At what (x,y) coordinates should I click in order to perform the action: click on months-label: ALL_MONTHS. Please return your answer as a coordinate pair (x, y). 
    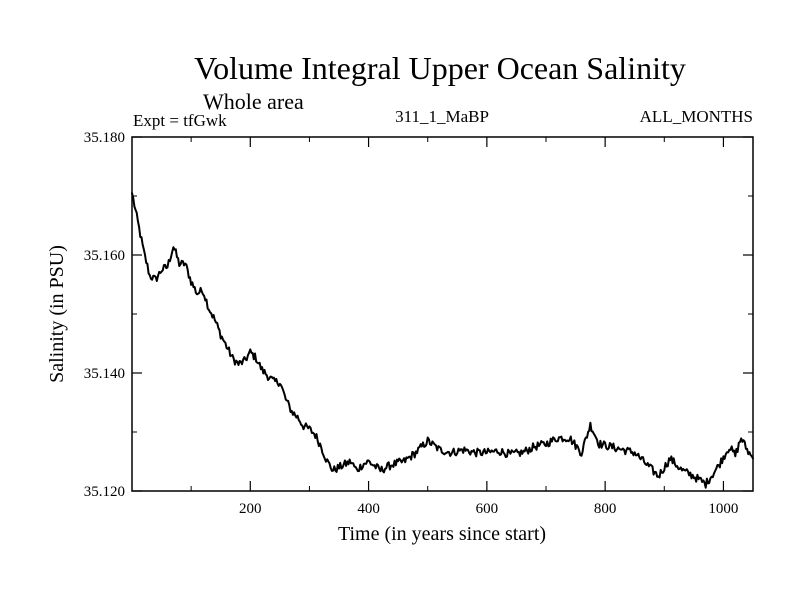
    Looking at the image, I should click on (696, 116).